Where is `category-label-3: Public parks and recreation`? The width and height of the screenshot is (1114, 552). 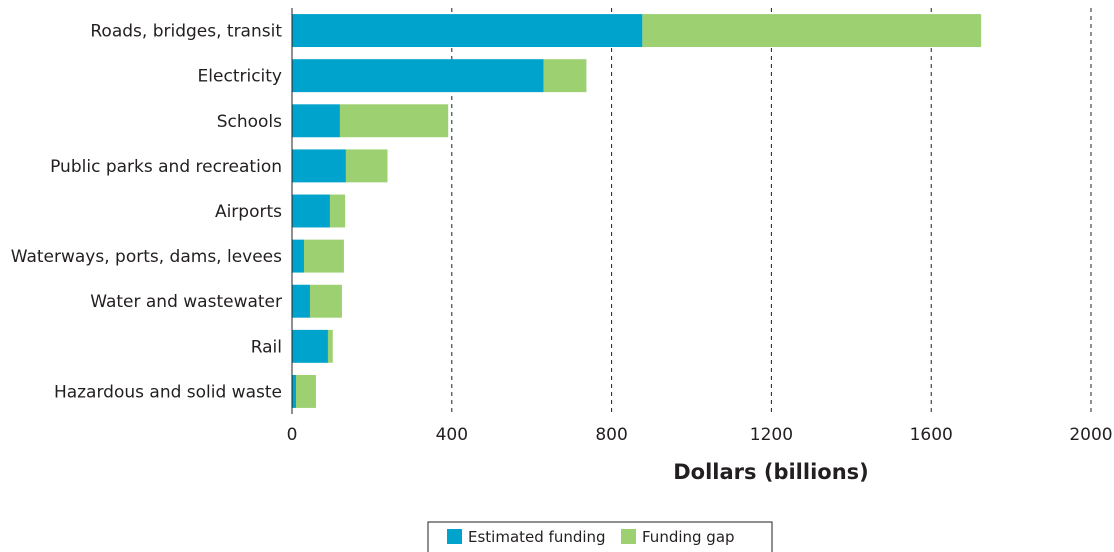
category-label-3: Public parks and recreation is located at coordinates (166, 167).